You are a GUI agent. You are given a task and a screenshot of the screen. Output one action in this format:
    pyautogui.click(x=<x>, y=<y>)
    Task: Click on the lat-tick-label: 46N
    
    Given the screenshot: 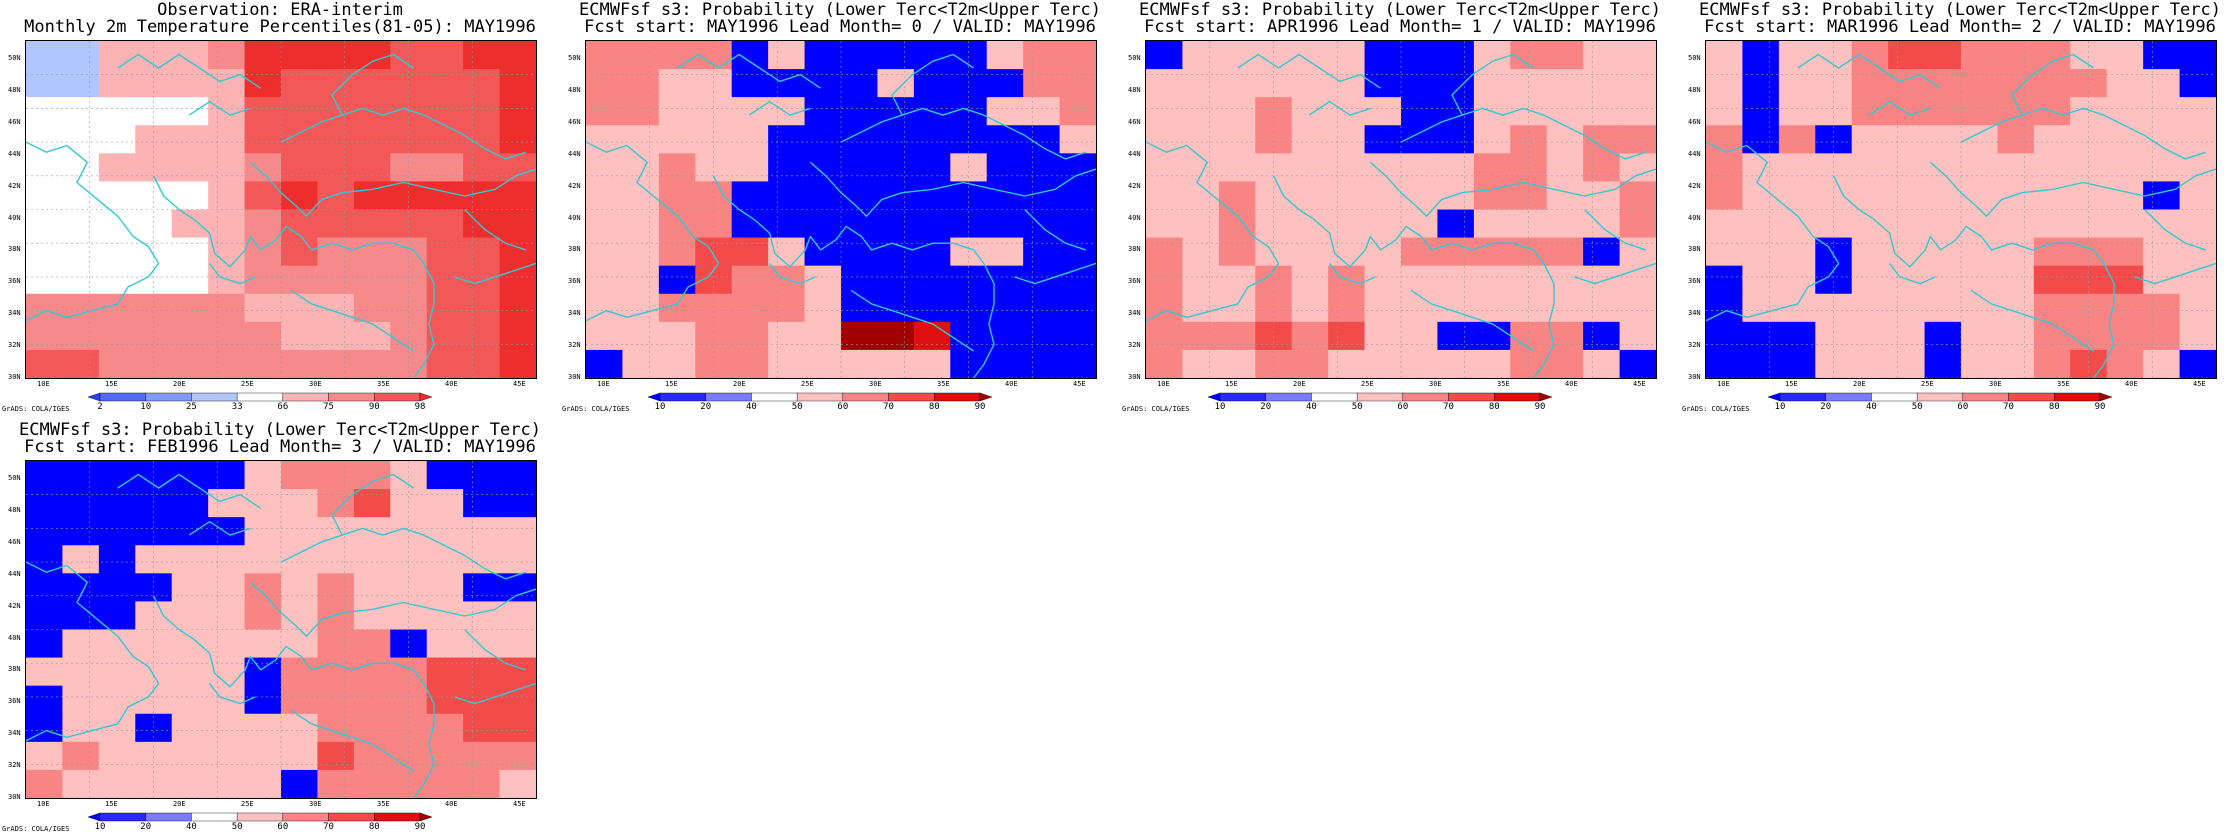 What is the action you would take?
    pyautogui.click(x=1134, y=121)
    